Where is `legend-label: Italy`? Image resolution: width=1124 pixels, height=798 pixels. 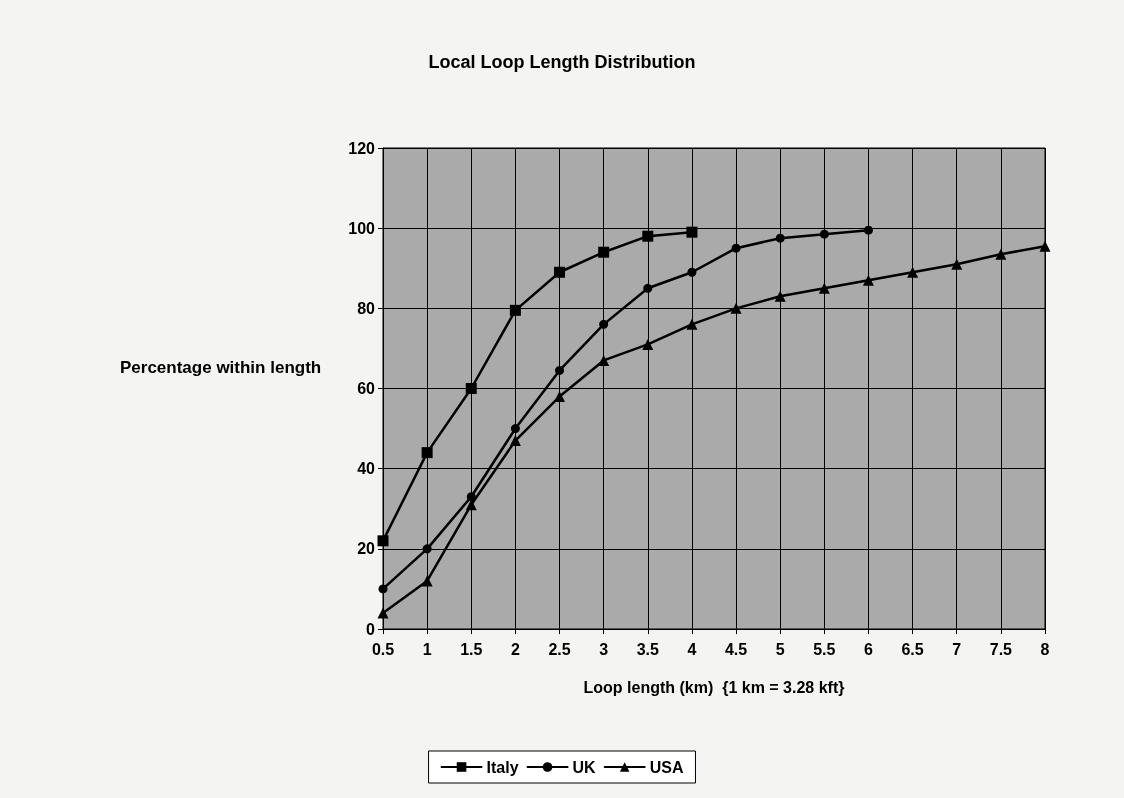
legend-label: Italy is located at coordinates (502, 767).